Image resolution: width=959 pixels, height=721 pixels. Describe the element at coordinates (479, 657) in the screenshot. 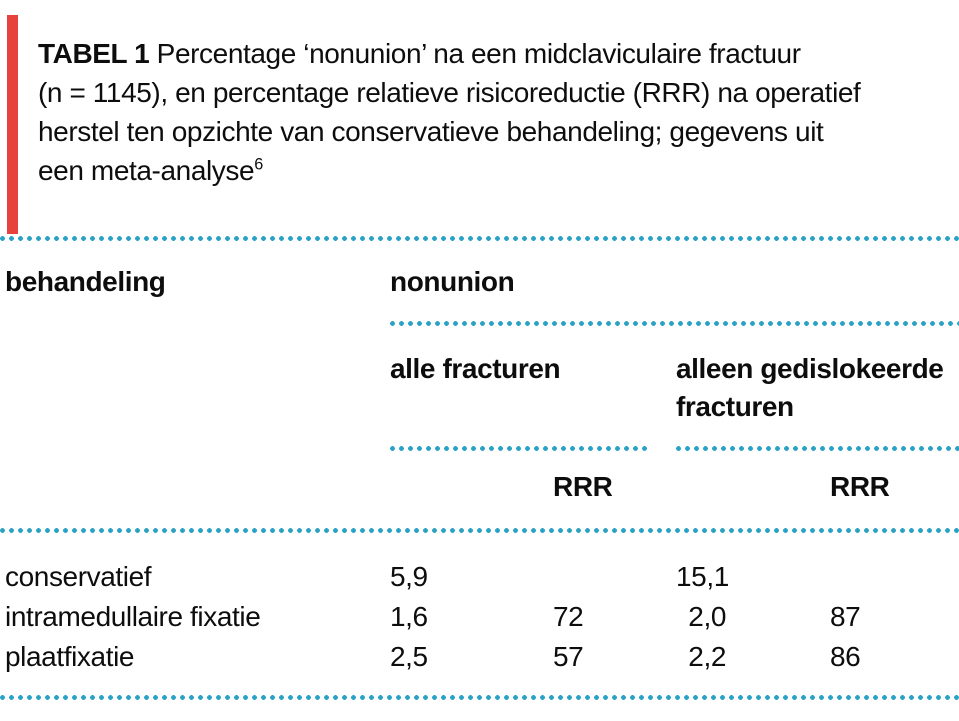

I see `table-row-plaatfixatie: plaatfixatie 2,5 57 2,2 86` at that location.